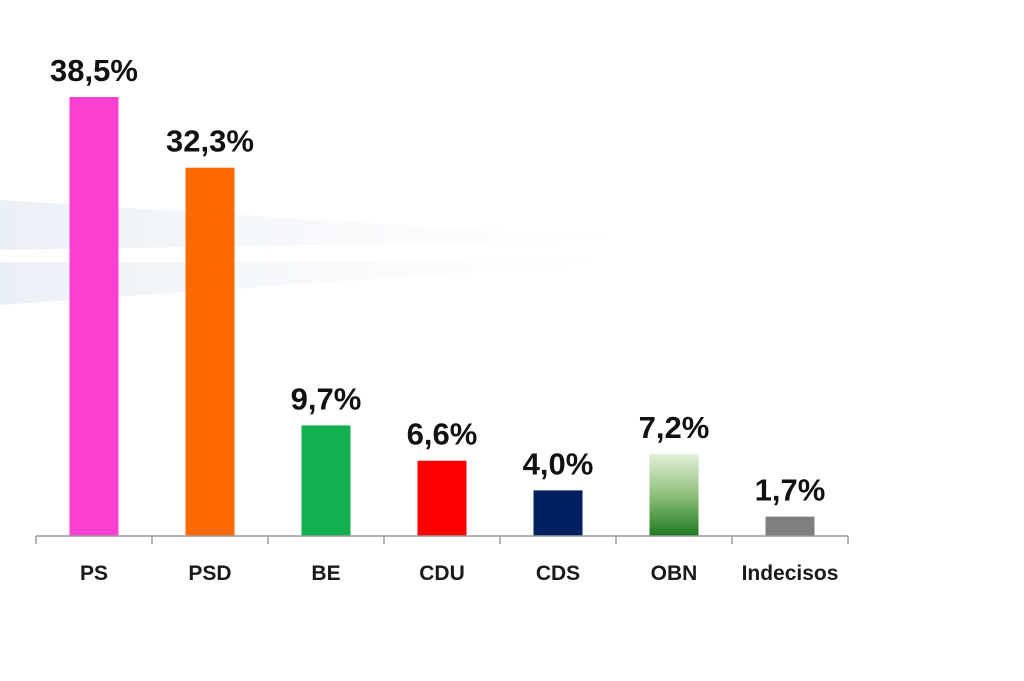  What do you see at coordinates (558, 513) in the screenshot?
I see `bar-cds` at bounding box center [558, 513].